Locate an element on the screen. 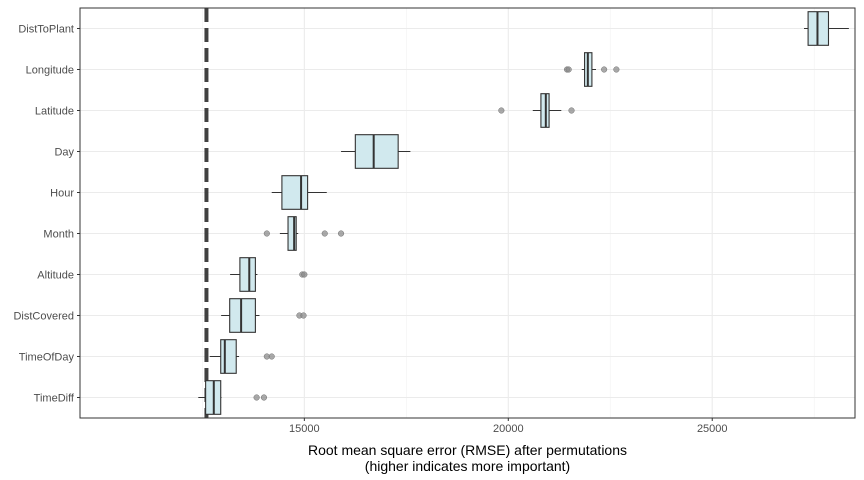 The image size is (864, 480). box-hour is located at coordinates (299, 192).